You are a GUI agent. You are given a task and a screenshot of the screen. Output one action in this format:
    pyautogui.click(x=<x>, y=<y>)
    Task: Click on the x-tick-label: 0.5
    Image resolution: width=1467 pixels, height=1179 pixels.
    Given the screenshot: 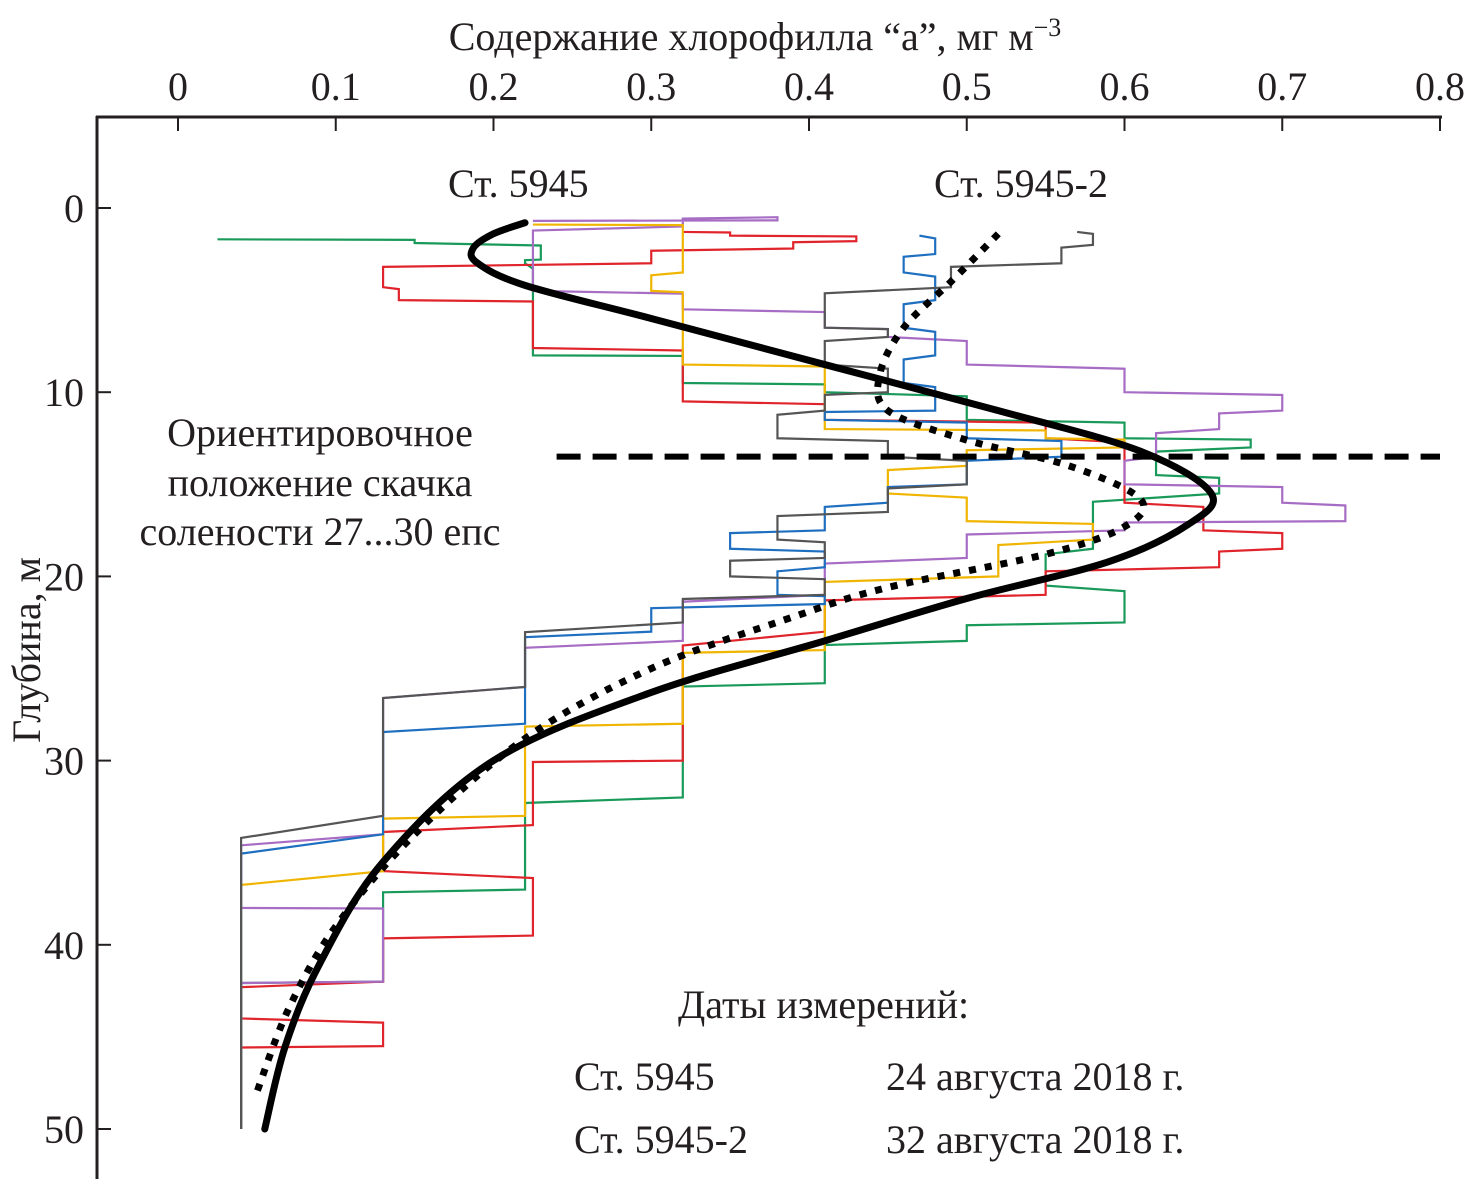 What is the action you would take?
    pyautogui.click(x=967, y=86)
    